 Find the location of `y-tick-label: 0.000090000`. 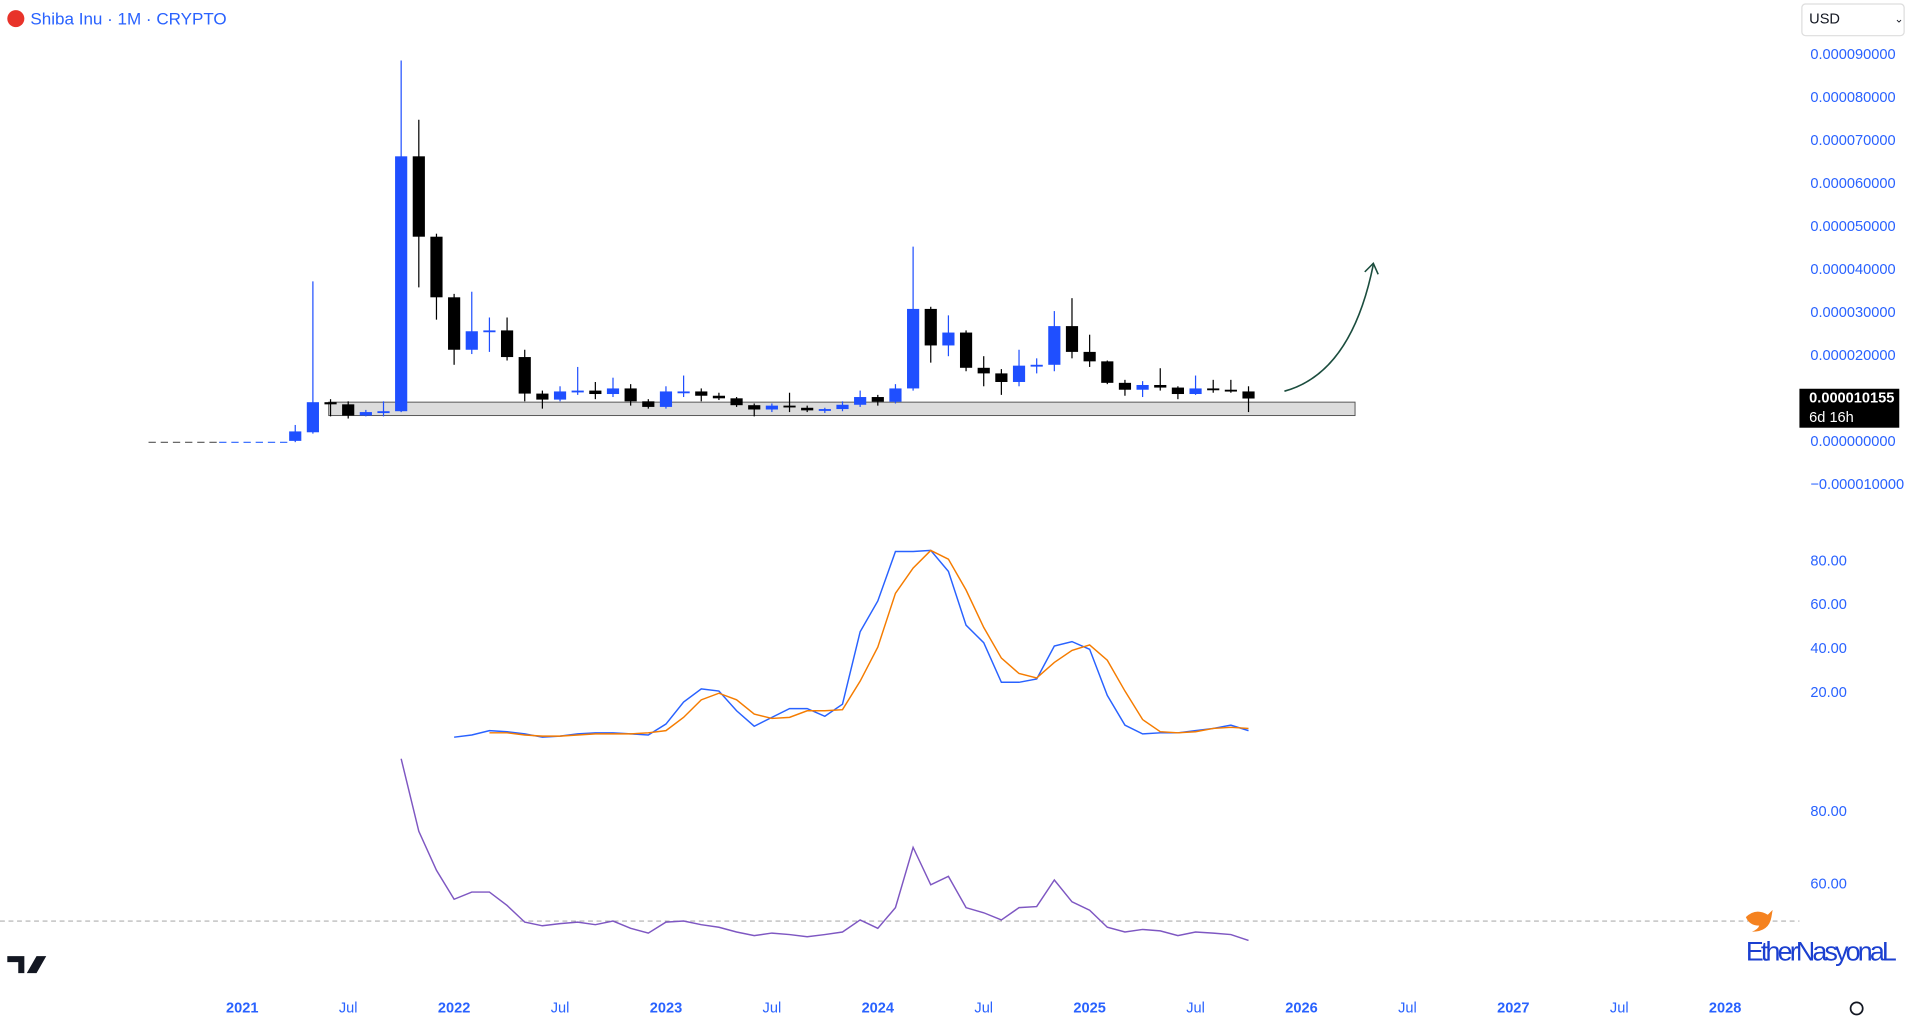

y-tick-label: 0.000090000 is located at coordinates (1852, 55).